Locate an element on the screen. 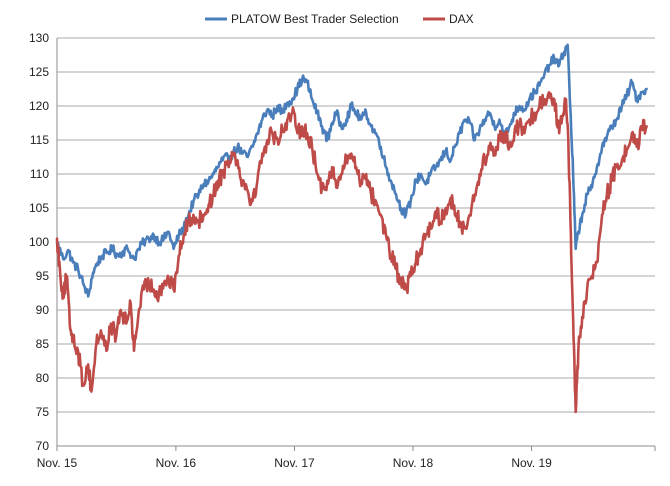  x-tick-label: Nov. 19 is located at coordinates (531, 463).